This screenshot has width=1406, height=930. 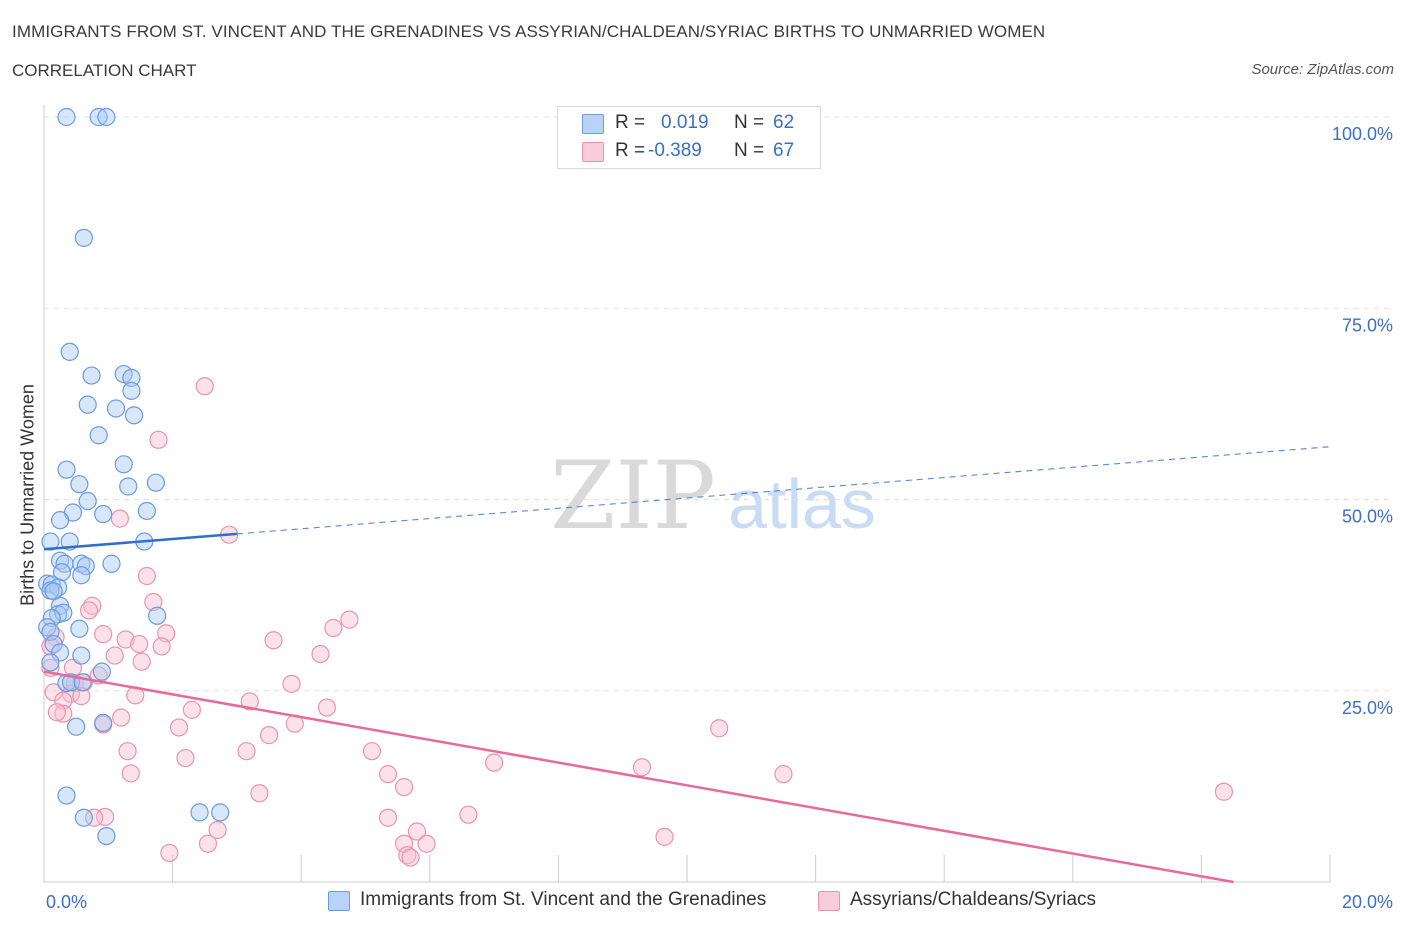 I want to click on source-label: Source: ZipAtlas.com, so click(x=1322, y=69).